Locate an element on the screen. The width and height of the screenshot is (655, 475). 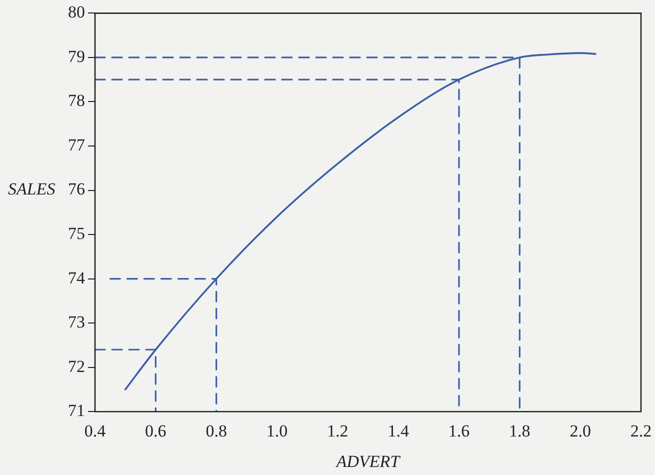
y-tick-label: 75 is located at coordinates (76, 233).